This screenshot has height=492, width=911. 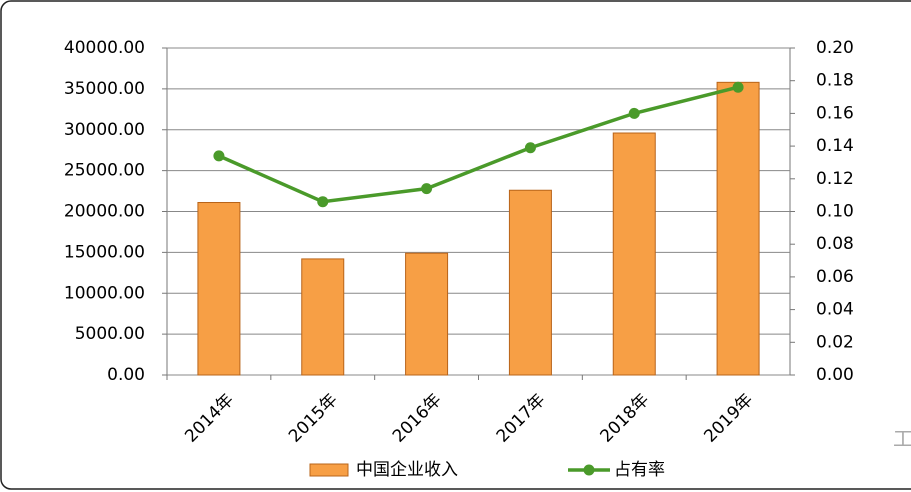 What do you see at coordinates (478, 144) in the screenshot?
I see `line` at bounding box center [478, 144].